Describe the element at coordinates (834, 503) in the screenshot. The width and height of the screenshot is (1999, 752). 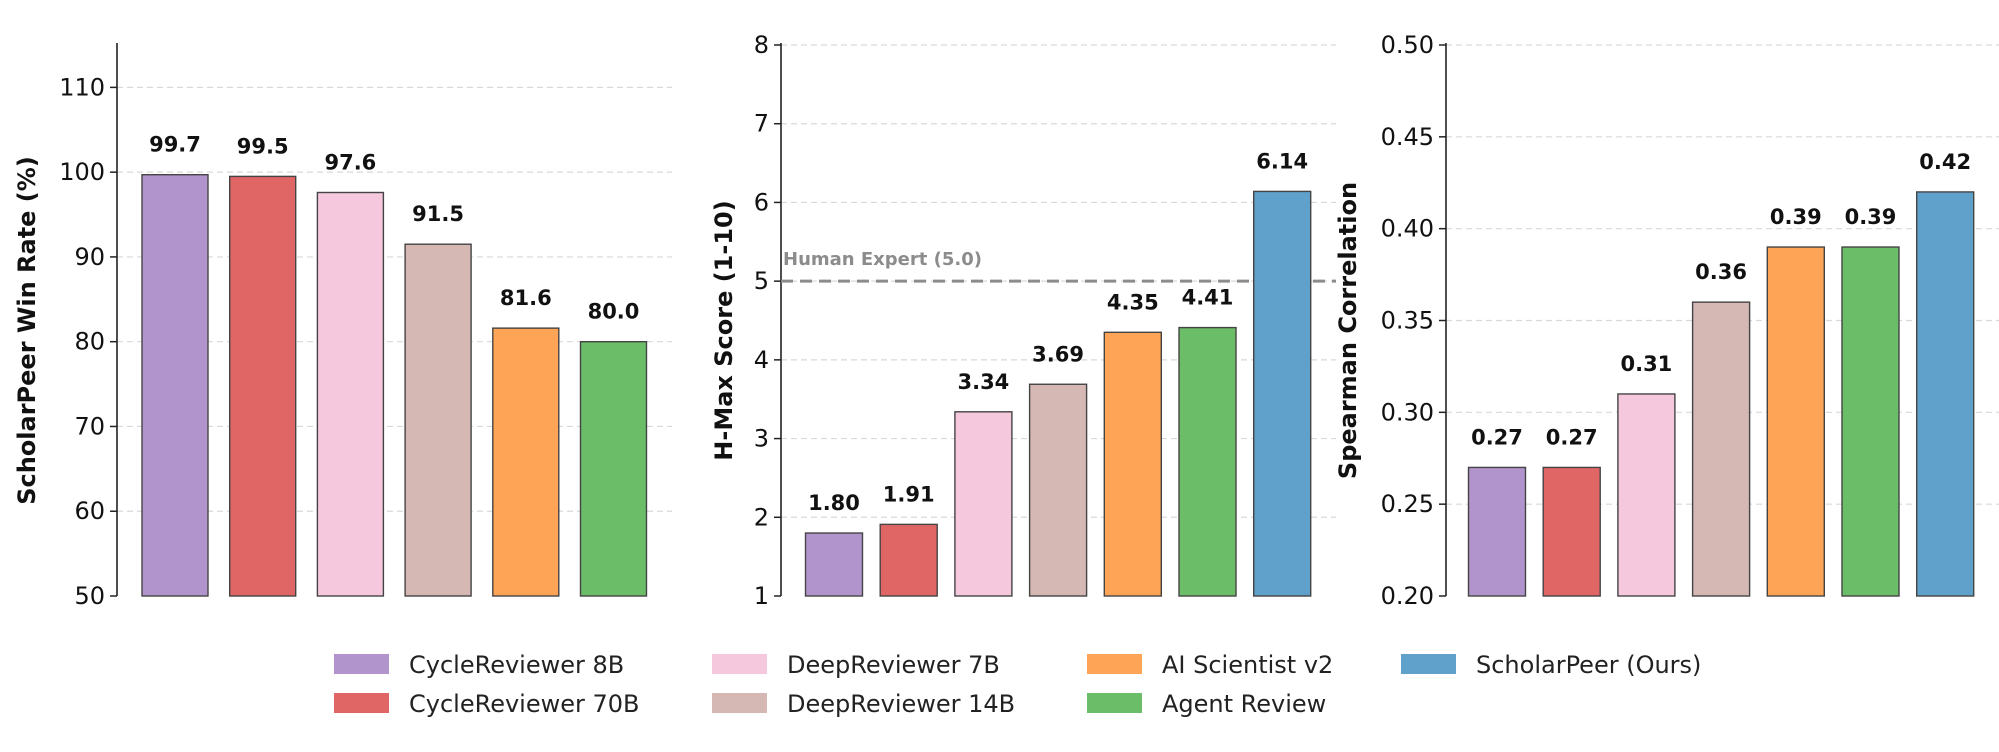
I see `bar-value-label: 1.80` at that location.